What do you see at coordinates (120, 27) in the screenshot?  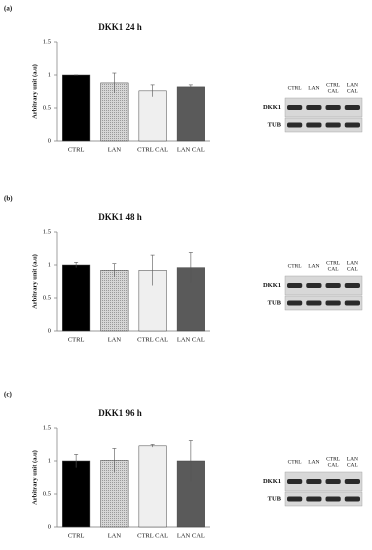 I see `chart-title: DKK1 24 h` at bounding box center [120, 27].